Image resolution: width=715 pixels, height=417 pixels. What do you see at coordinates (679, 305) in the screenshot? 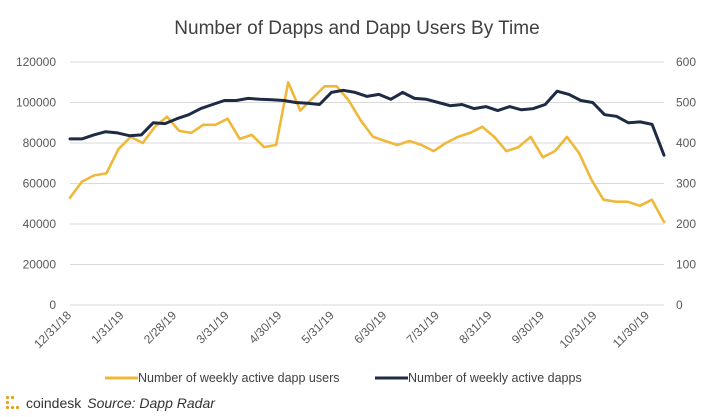
I see `y-right-tick-label: 0` at bounding box center [679, 305].